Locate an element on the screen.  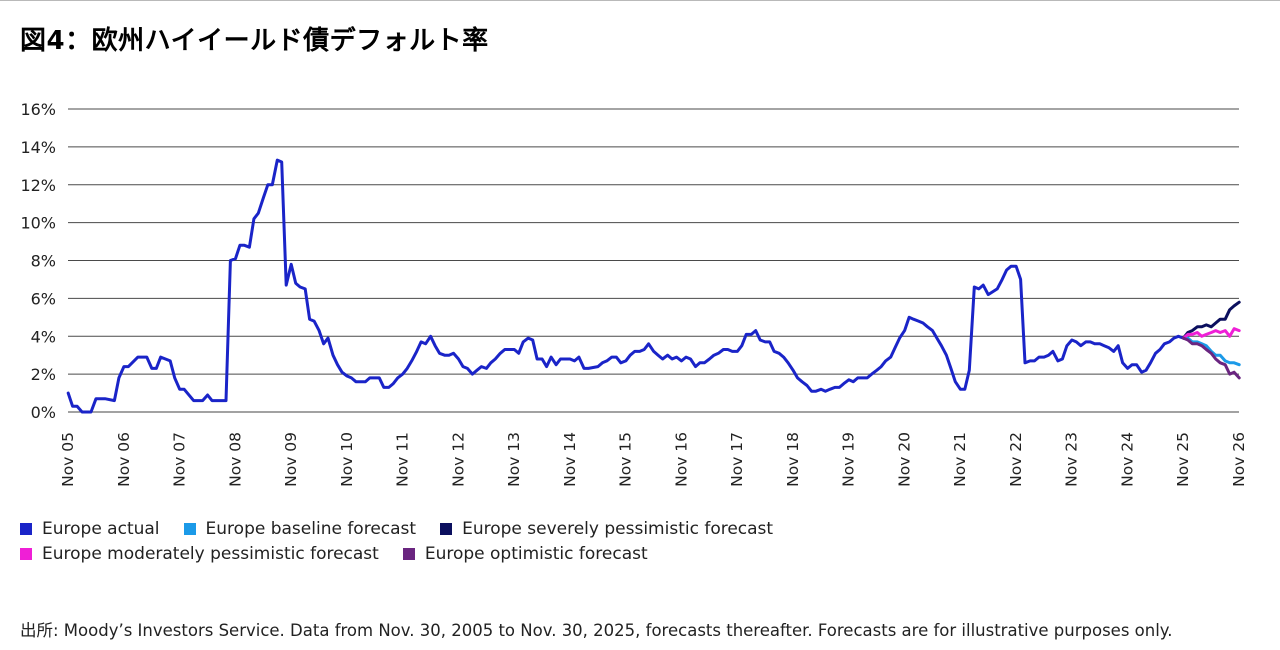
x-tick-label-5: Nov 10 is located at coordinates (347, 459).